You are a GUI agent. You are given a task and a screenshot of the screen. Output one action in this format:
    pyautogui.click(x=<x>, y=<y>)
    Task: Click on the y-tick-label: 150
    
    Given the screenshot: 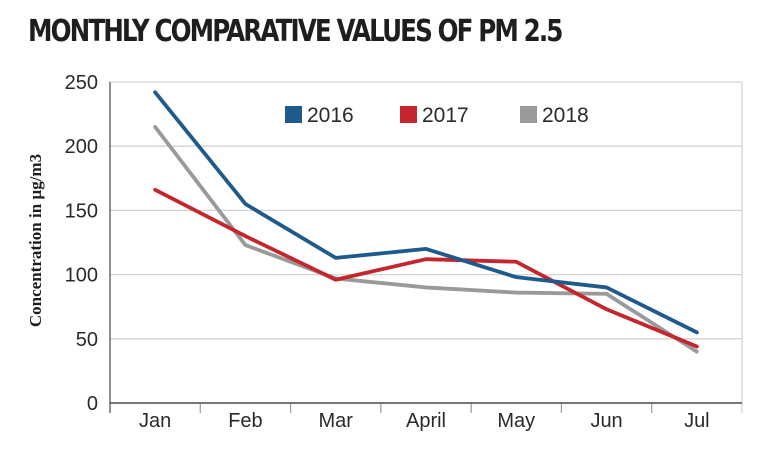 What is the action you would take?
    pyautogui.click(x=81, y=211)
    